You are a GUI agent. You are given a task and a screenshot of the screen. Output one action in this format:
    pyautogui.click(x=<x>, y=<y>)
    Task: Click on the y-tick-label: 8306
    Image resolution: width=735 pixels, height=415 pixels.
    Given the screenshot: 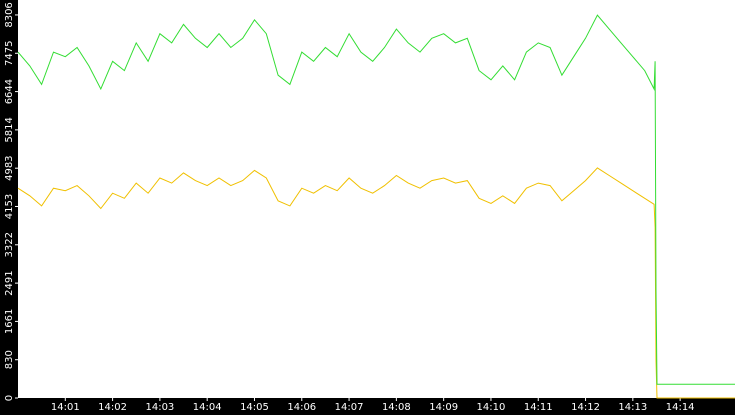 What is the action you would take?
    pyautogui.click(x=9, y=14)
    